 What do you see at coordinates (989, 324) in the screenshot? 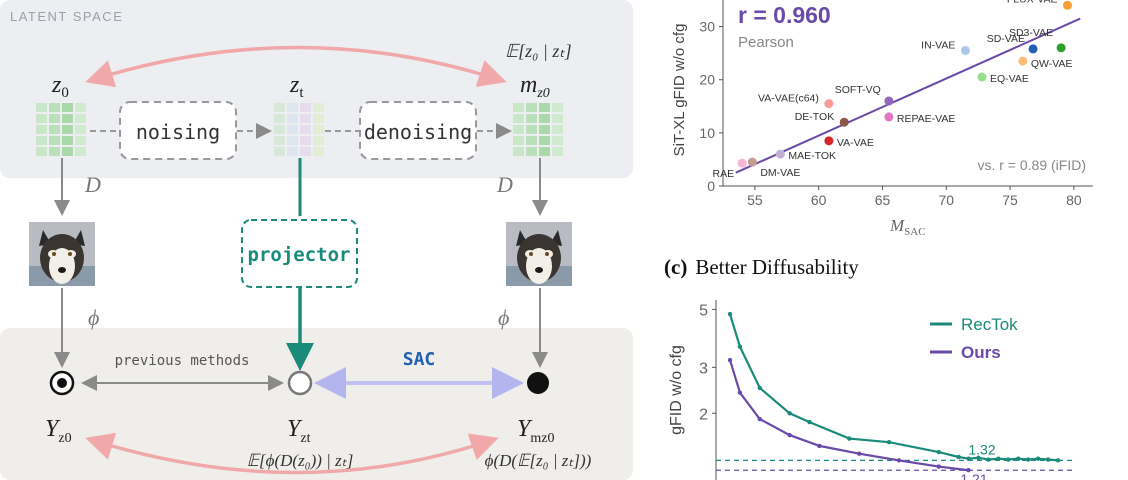
I see `legend-label: RecTok` at bounding box center [989, 324].